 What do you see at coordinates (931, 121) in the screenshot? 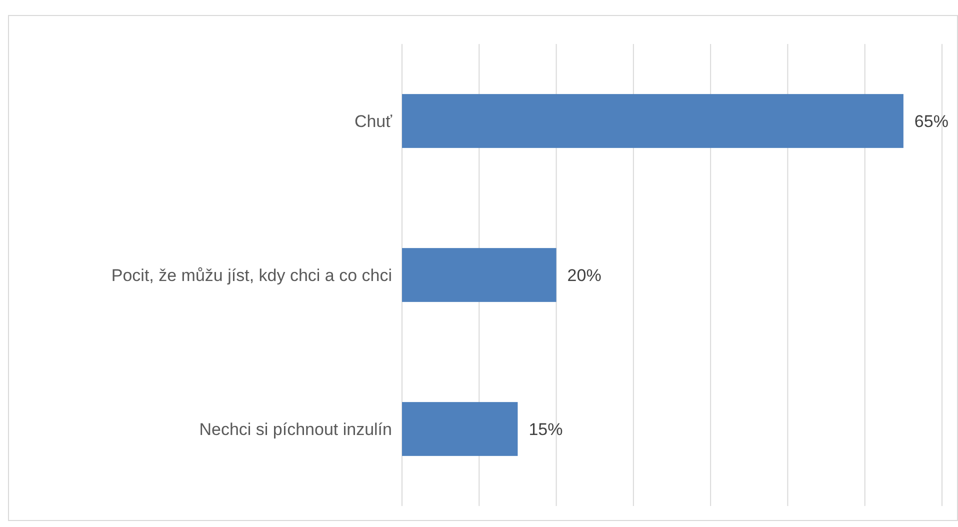
I see `data-label: 65%` at bounding box center [931, 121].